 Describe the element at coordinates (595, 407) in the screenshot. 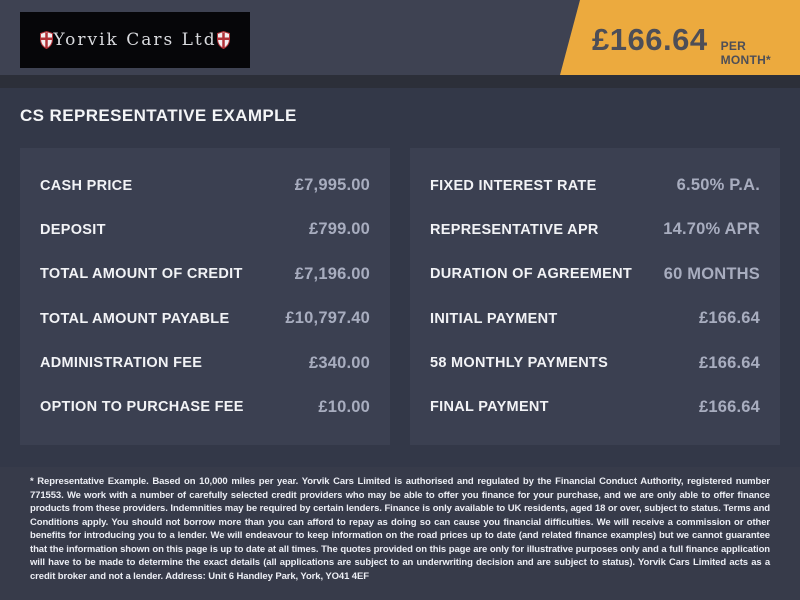

I see `row-final-payment: FINAL PAYMENT £166.64` at that location.